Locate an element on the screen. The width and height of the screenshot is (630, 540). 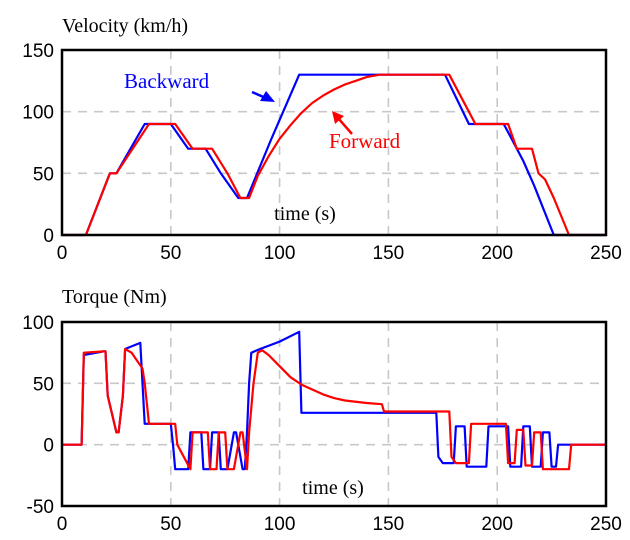
torque-title: Torque (Nm) is located at coordinates (114, 297).